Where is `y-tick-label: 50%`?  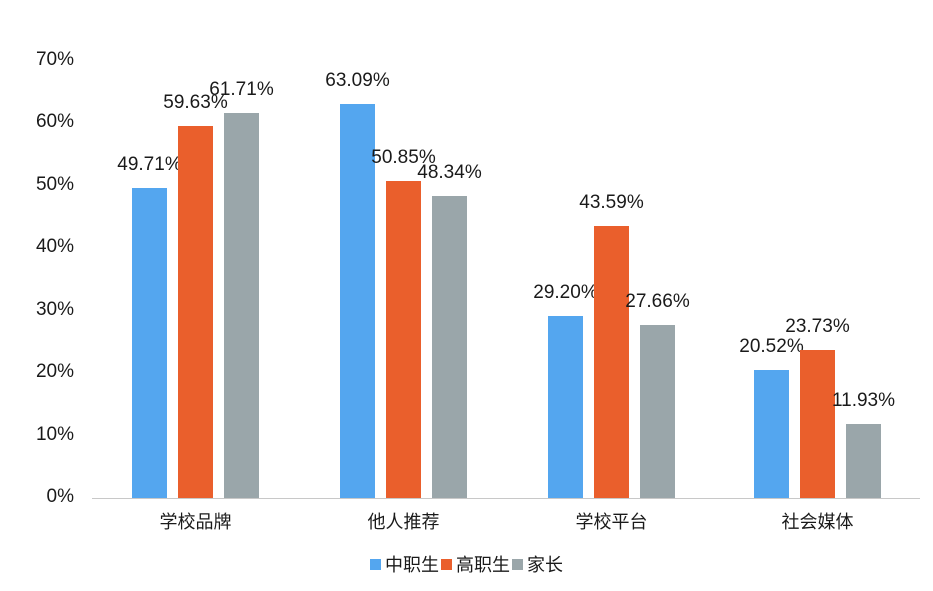 y-tick-label: 50% is located at coordinates (54, 184).